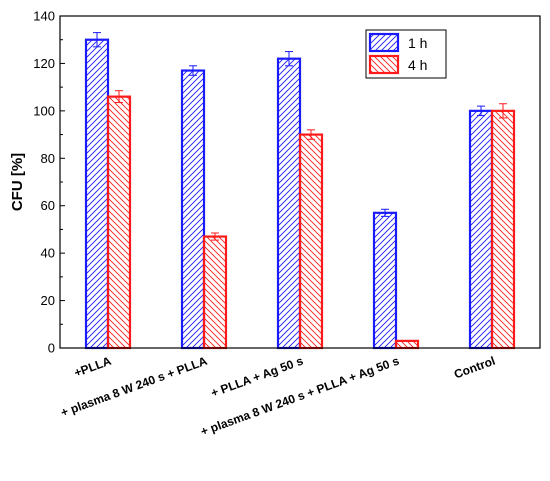  Describe the element at coordinates (44, 16) in the screenshot. I see `y-tick-label: 140` at that location.